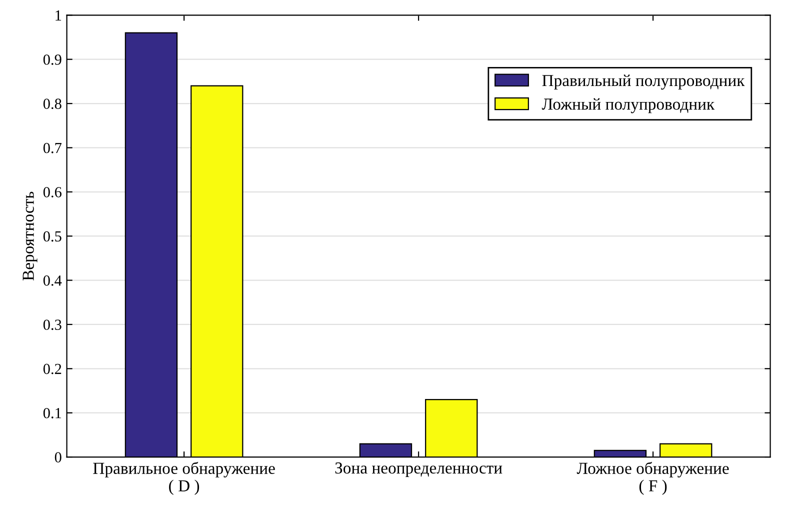 The image size is (786, 505). What do you see at coordinates (52, 280) in the screenshot?
I see `y-tick-label: 0.4` at bounding box center [52, 280].